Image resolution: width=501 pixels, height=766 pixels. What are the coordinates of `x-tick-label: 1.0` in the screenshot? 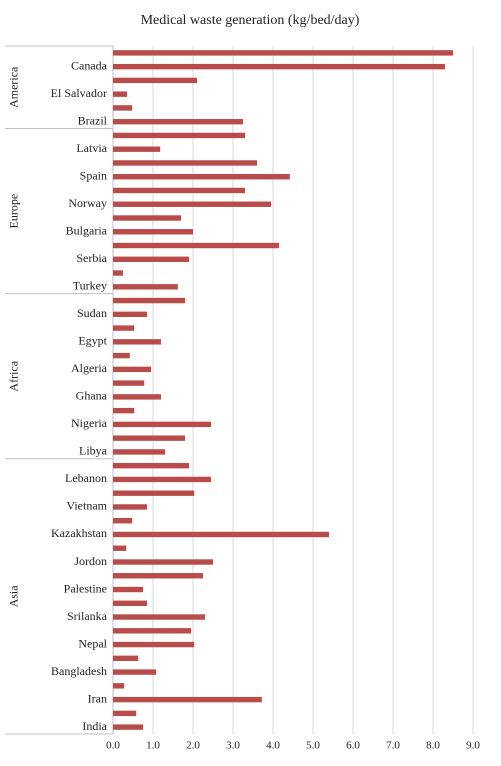 It's located at (153, 746).